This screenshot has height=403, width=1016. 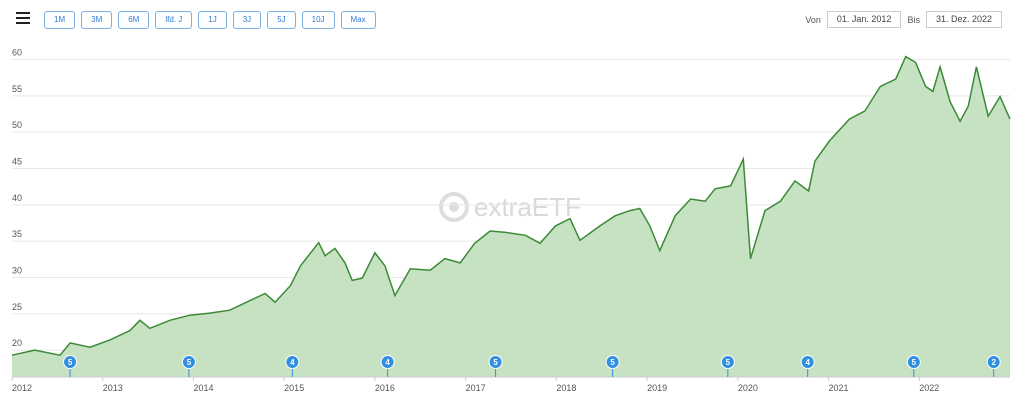 What do you see at coordinates (963, 19) in the screenshot?
I see `to-input: 31. Dez. 2022` at bounding box center [963, 19].